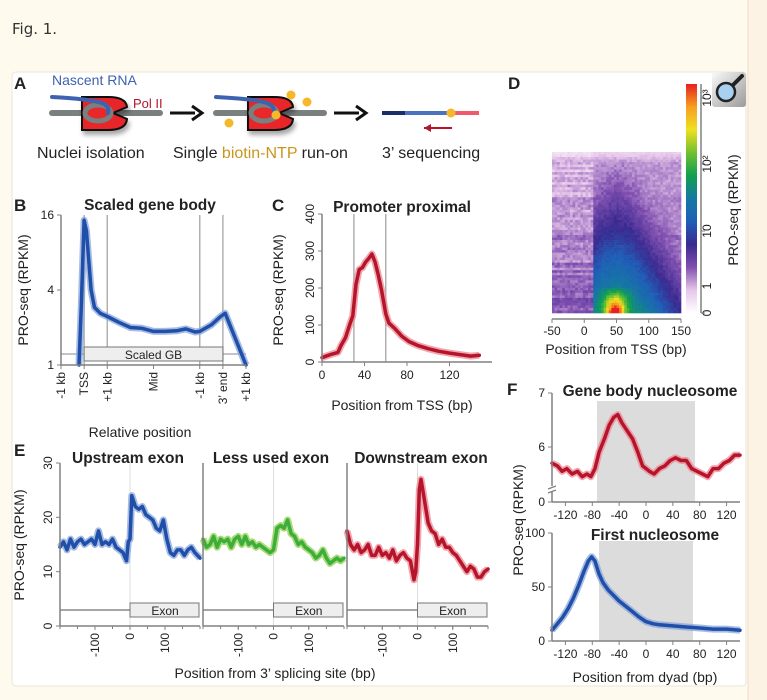 The height and width of the screenshot is (700, 767). What do you see at coordinates (310, 251) in the screenshot?
I see `y-tick-label: 300` at bounding box center [310, 251].